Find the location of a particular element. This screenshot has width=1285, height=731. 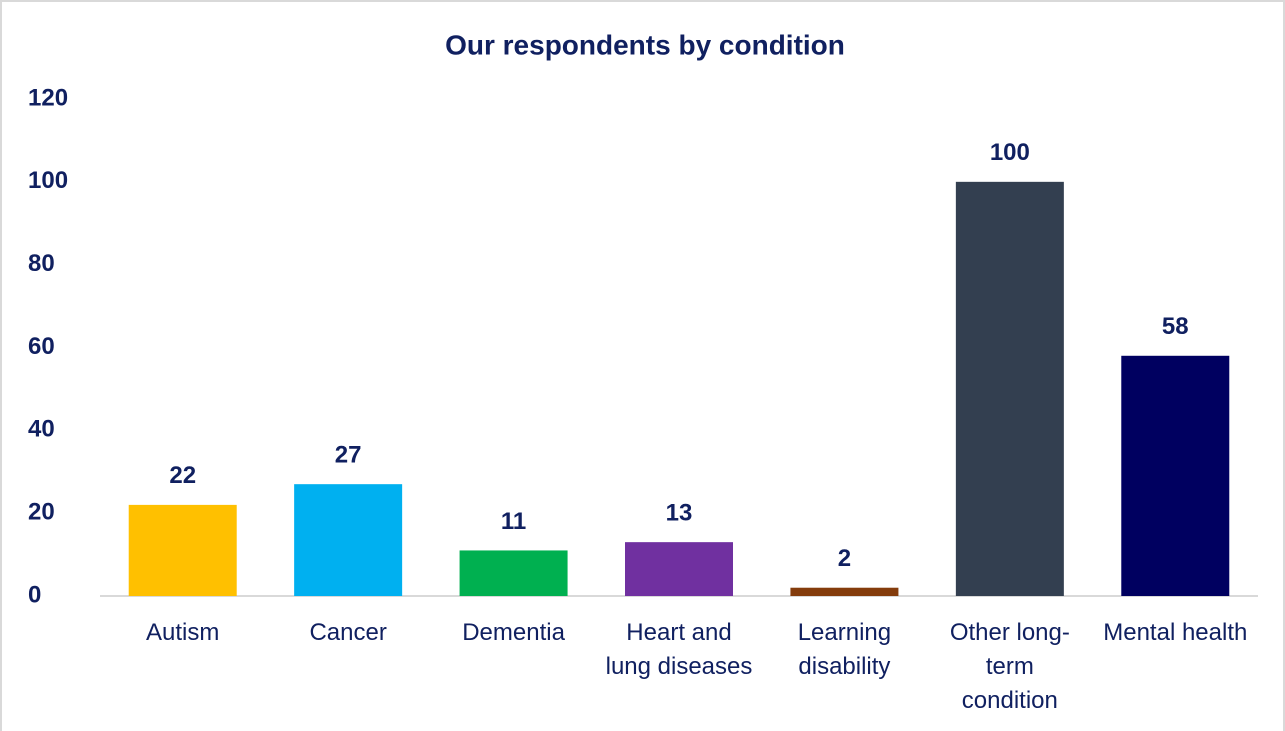

value-label: 100 is located at coordinates (1010, 152).